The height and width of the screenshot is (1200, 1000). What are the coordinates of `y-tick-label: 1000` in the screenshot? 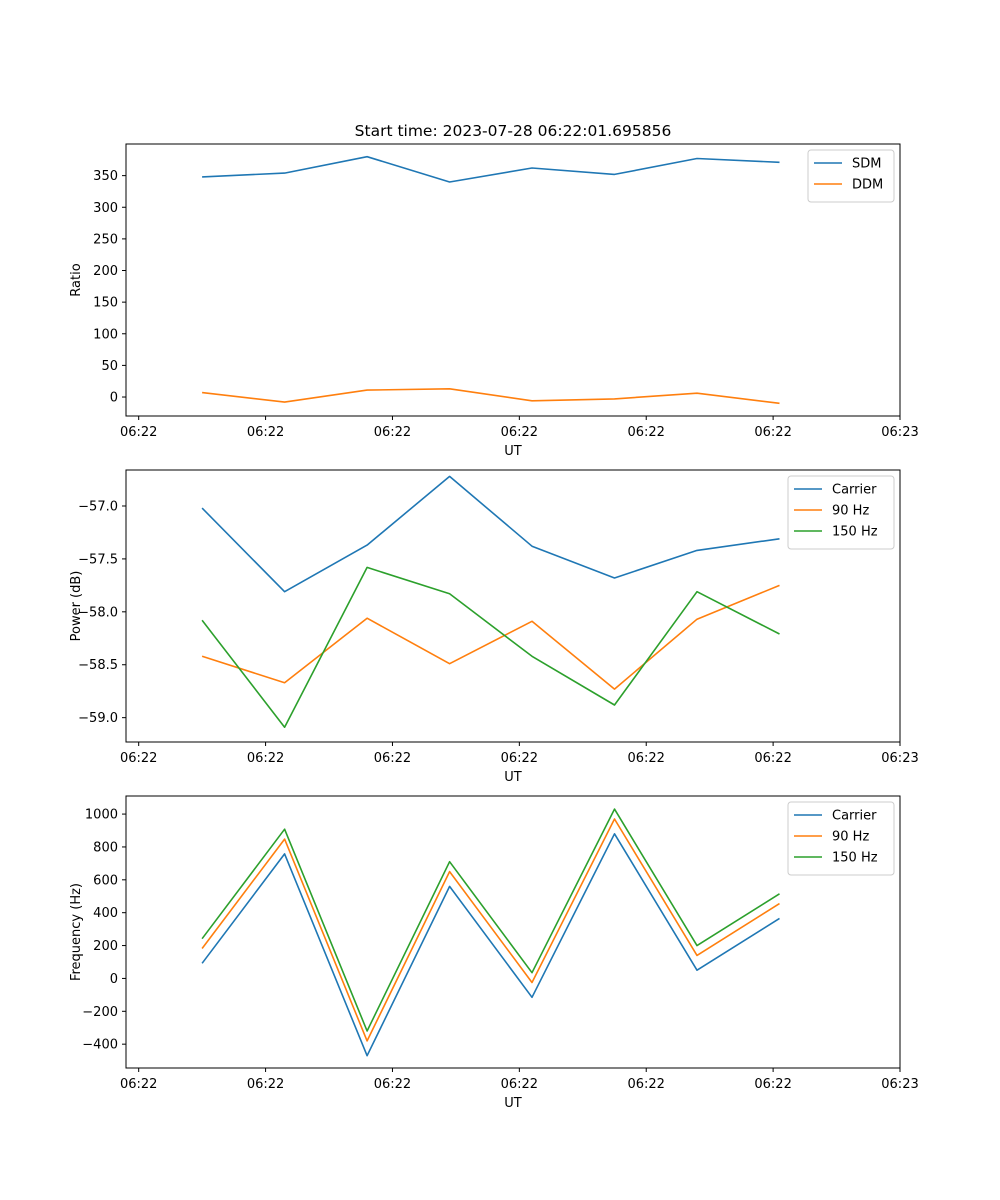 It's located at (101, 815).